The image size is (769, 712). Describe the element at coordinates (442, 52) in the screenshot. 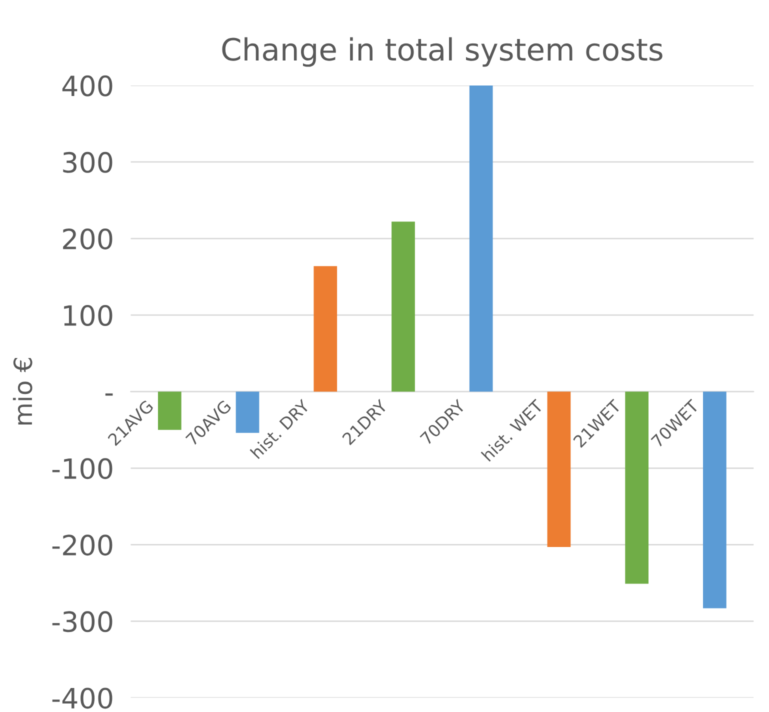

I see `chart-title: Change in total system costs` at that location.